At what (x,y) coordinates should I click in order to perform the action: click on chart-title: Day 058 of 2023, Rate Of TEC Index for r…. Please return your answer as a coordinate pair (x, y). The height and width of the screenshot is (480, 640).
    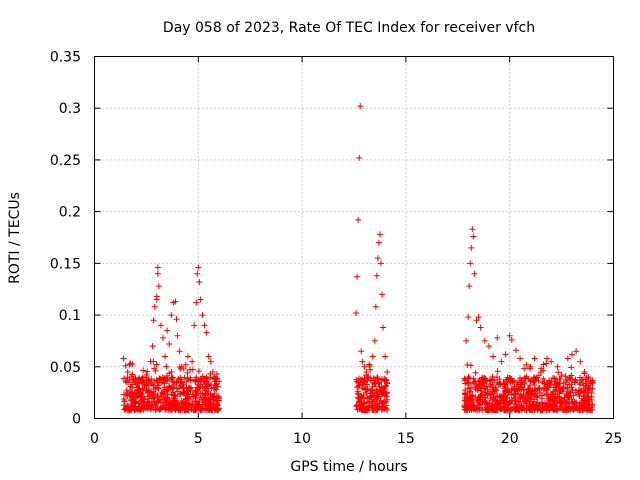
    Looking at the image, I should click on (349, 28).